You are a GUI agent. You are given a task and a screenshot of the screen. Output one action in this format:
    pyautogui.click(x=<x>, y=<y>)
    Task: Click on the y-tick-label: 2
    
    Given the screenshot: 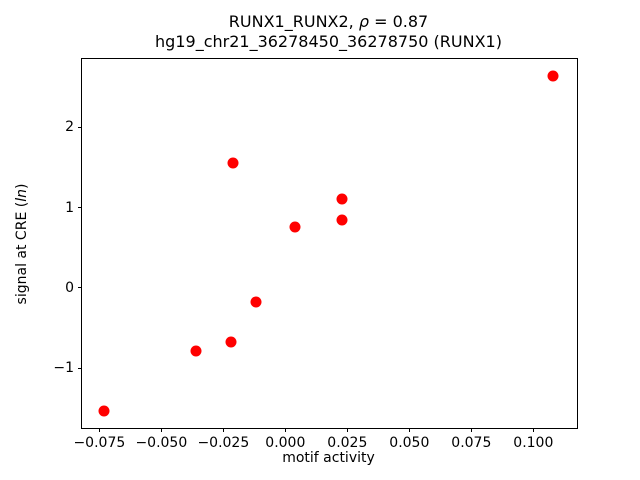 What is the action you would take?
    pyautogui.click(x=69, y=127)
    